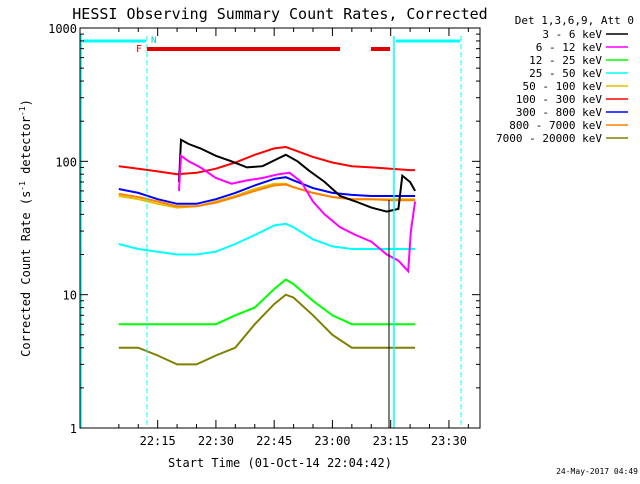 The image size is (640, 484). Describe the element at coordinates (153, 41) in the screenshot. I see `flag-label-n: N` at that location.